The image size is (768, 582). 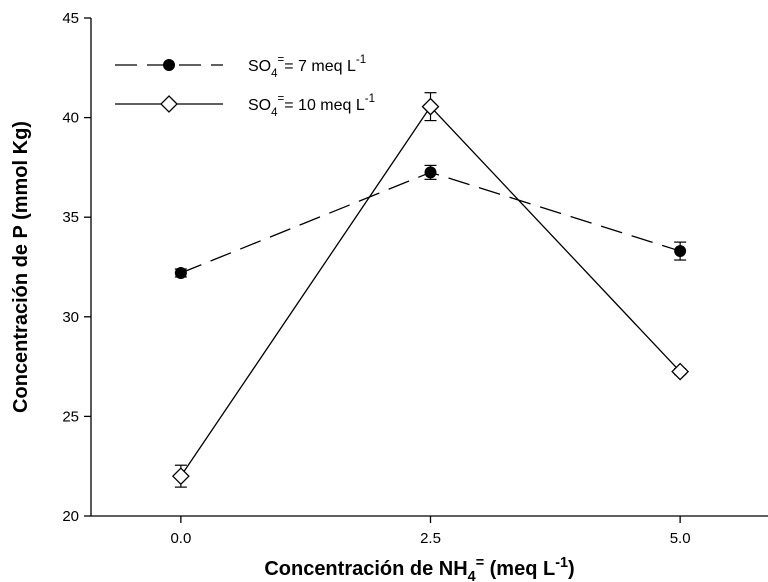 I want to click on x-tick-label: 5.0, so click(x=680, y=538).